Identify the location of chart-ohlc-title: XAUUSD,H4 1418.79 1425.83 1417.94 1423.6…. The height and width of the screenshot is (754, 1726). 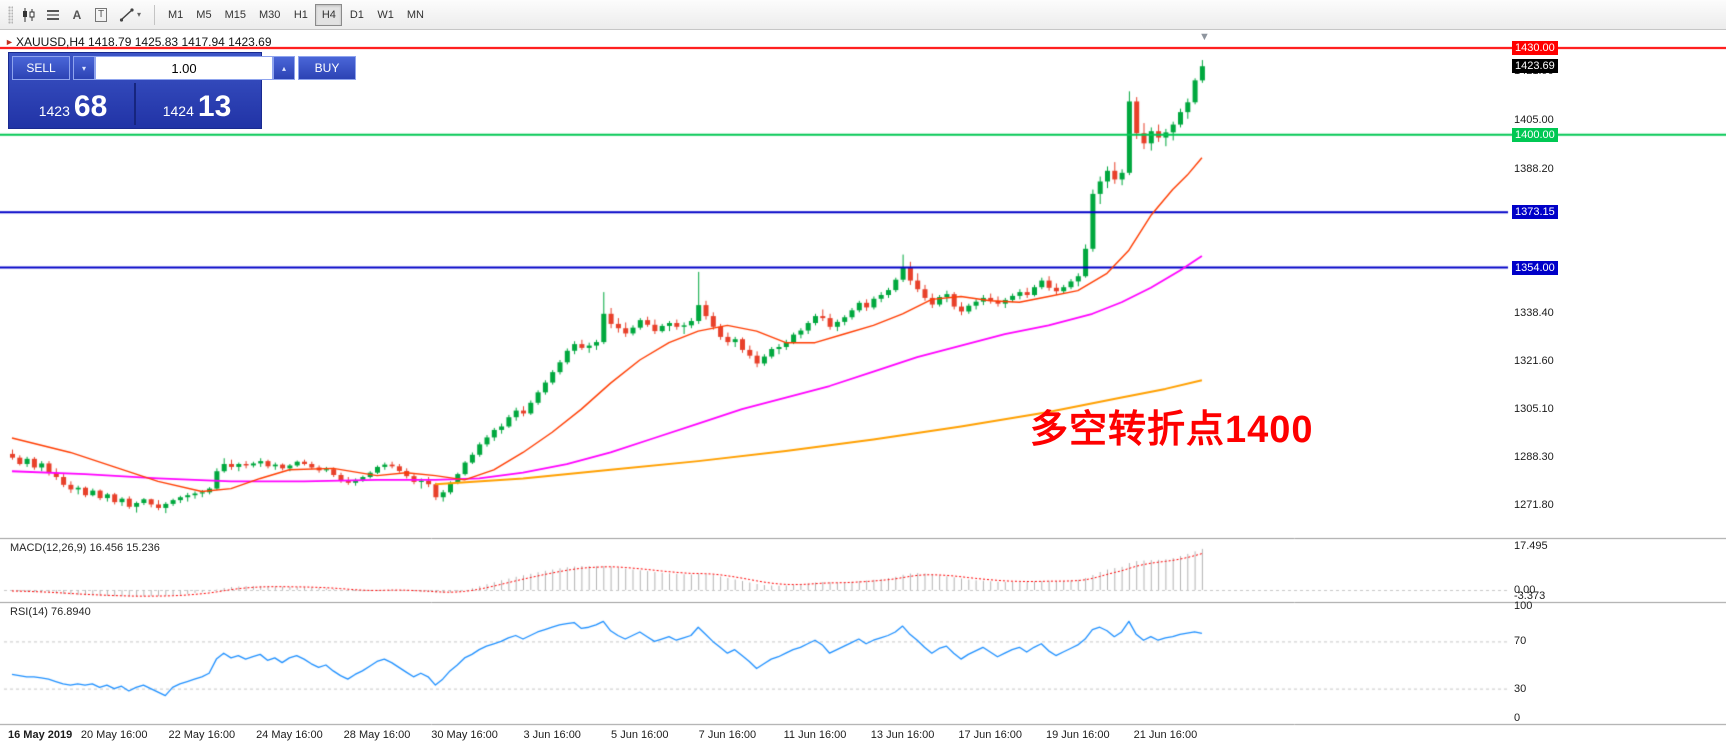
(144, 42).